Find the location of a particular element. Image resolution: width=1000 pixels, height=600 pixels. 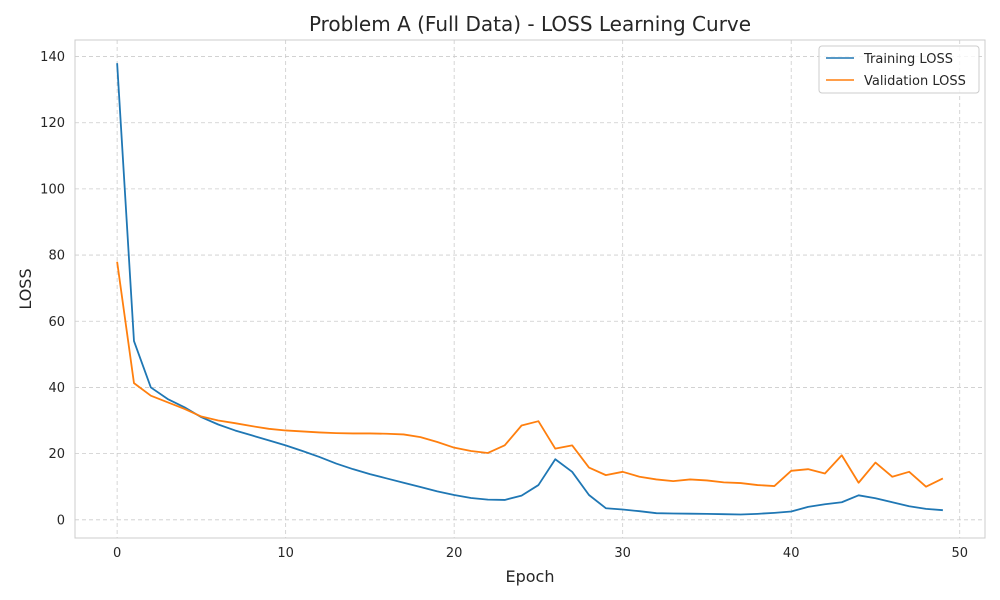

y-tick-label: 20 is located at coordinates (56, 454).